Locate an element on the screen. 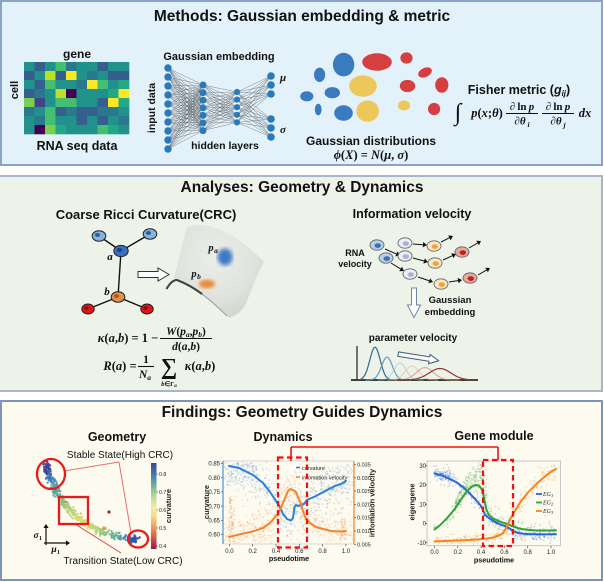  svg-text:Findings: Geometry Guides Dyna: Findings: Geometry Guides Dynamics is located at coordinates (302, 412).